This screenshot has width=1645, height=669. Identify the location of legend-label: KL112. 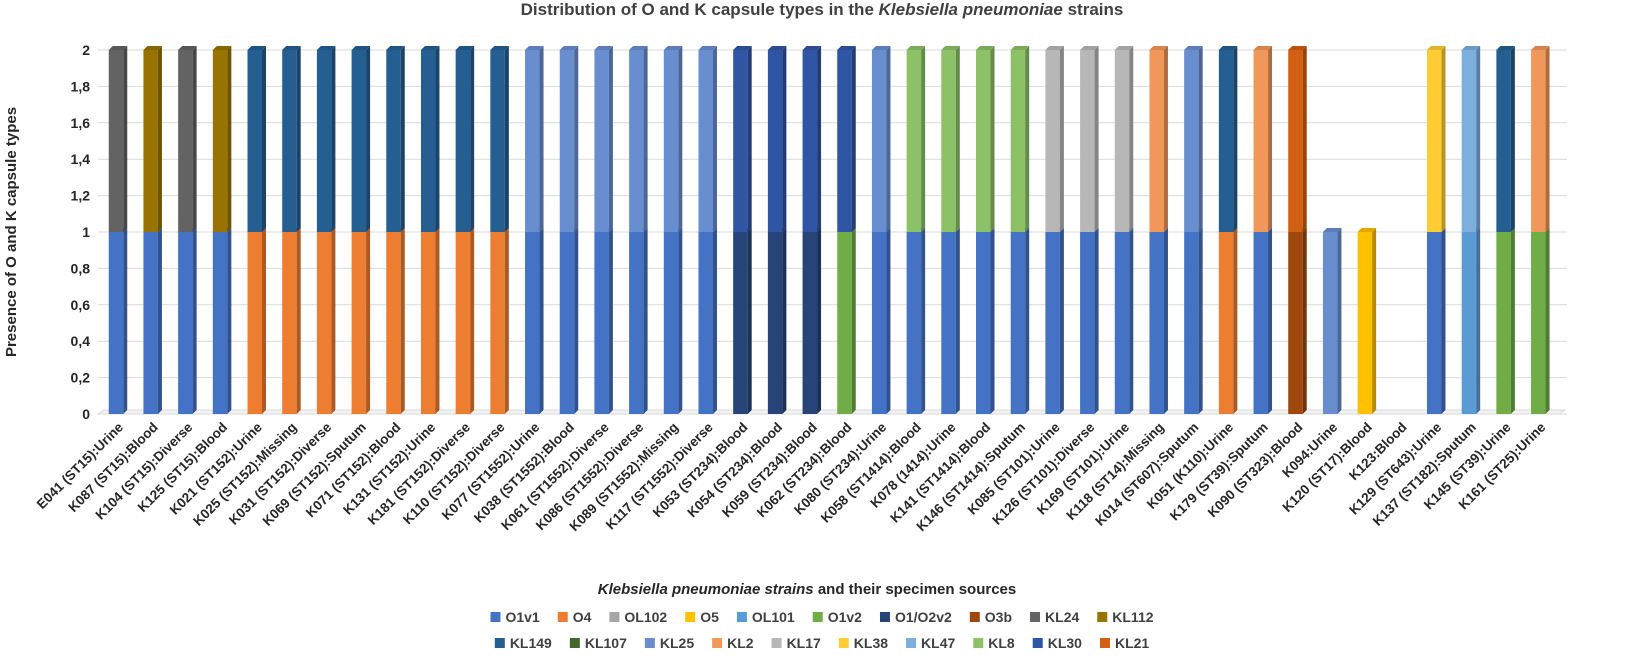
(1132, 617).